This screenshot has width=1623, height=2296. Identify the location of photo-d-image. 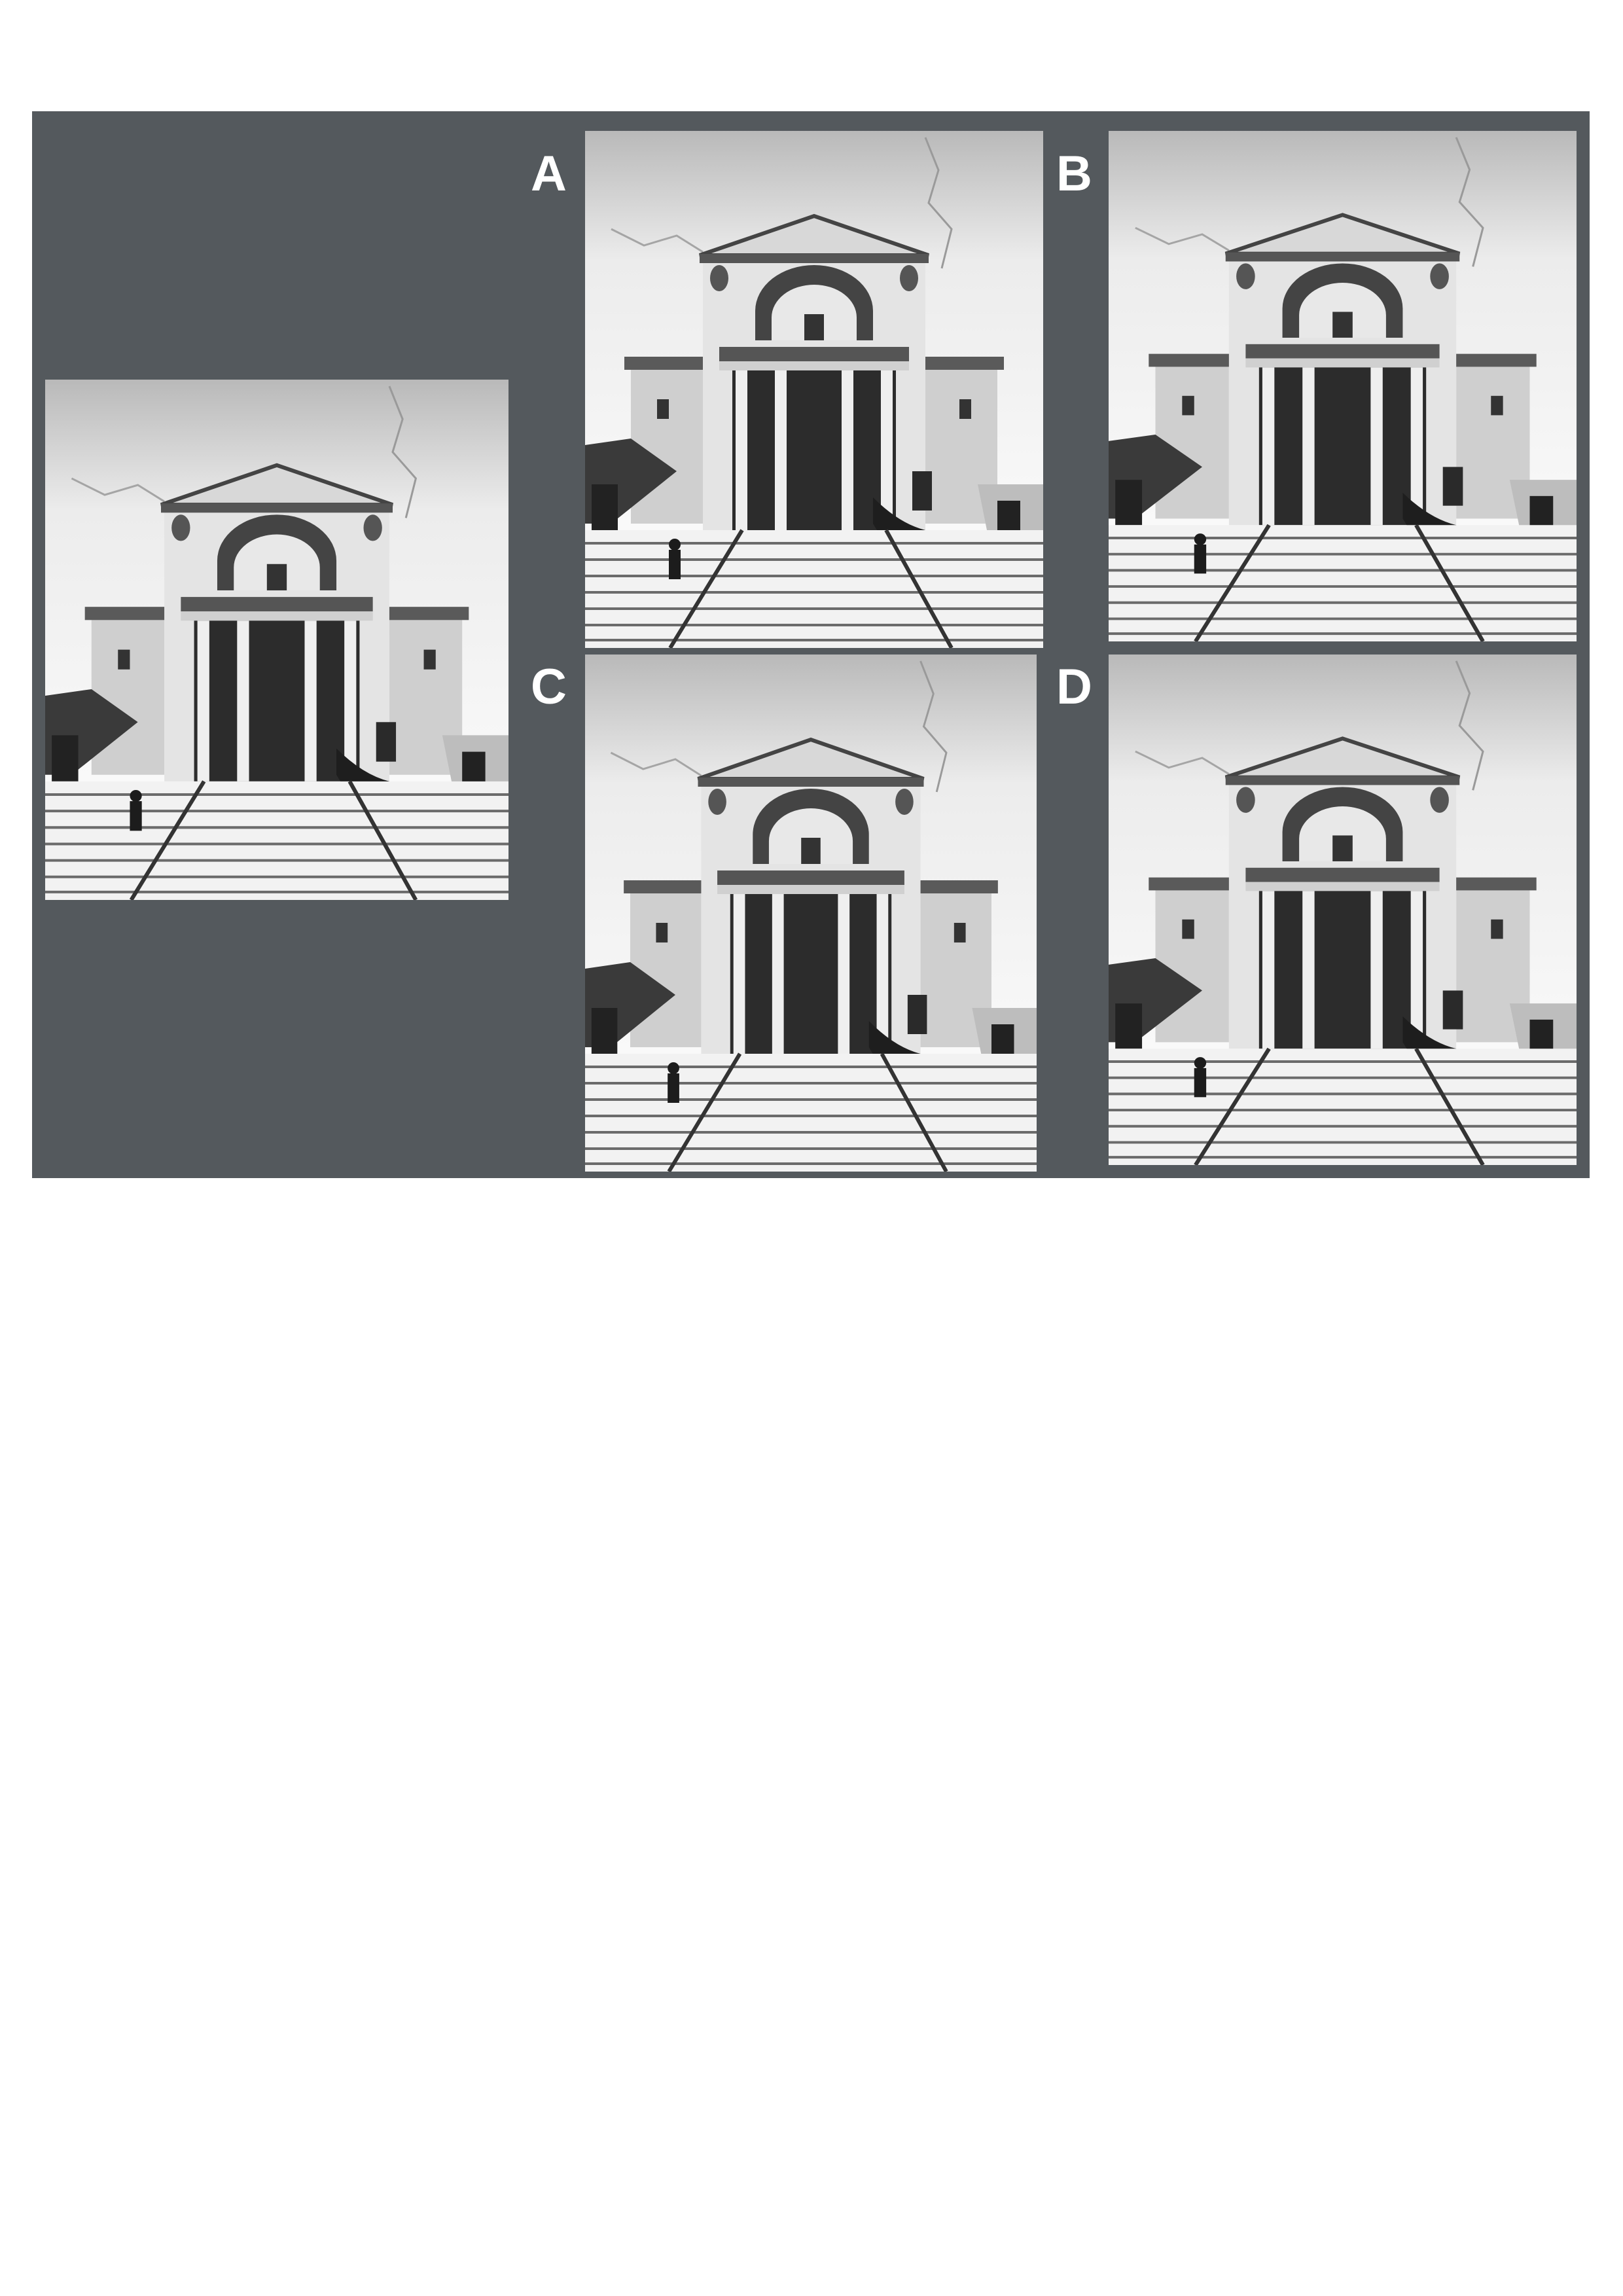
(1343, 910).